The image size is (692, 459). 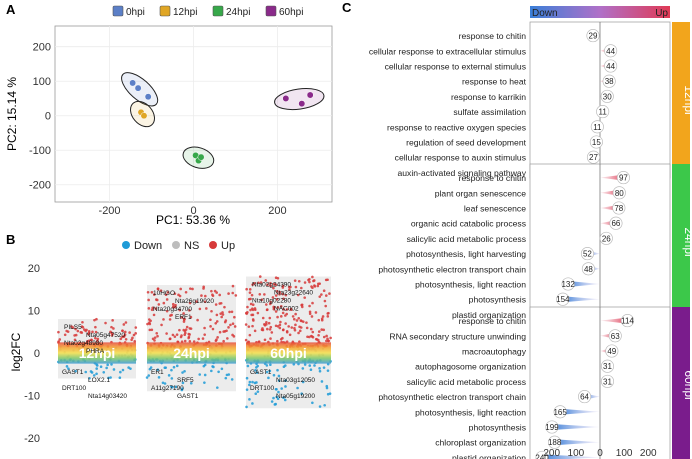 What do you see at coordinates (489, 456) in the screenshot?
I see `enrichment-term-label: plastid organization` at bounding box center [489, 456].